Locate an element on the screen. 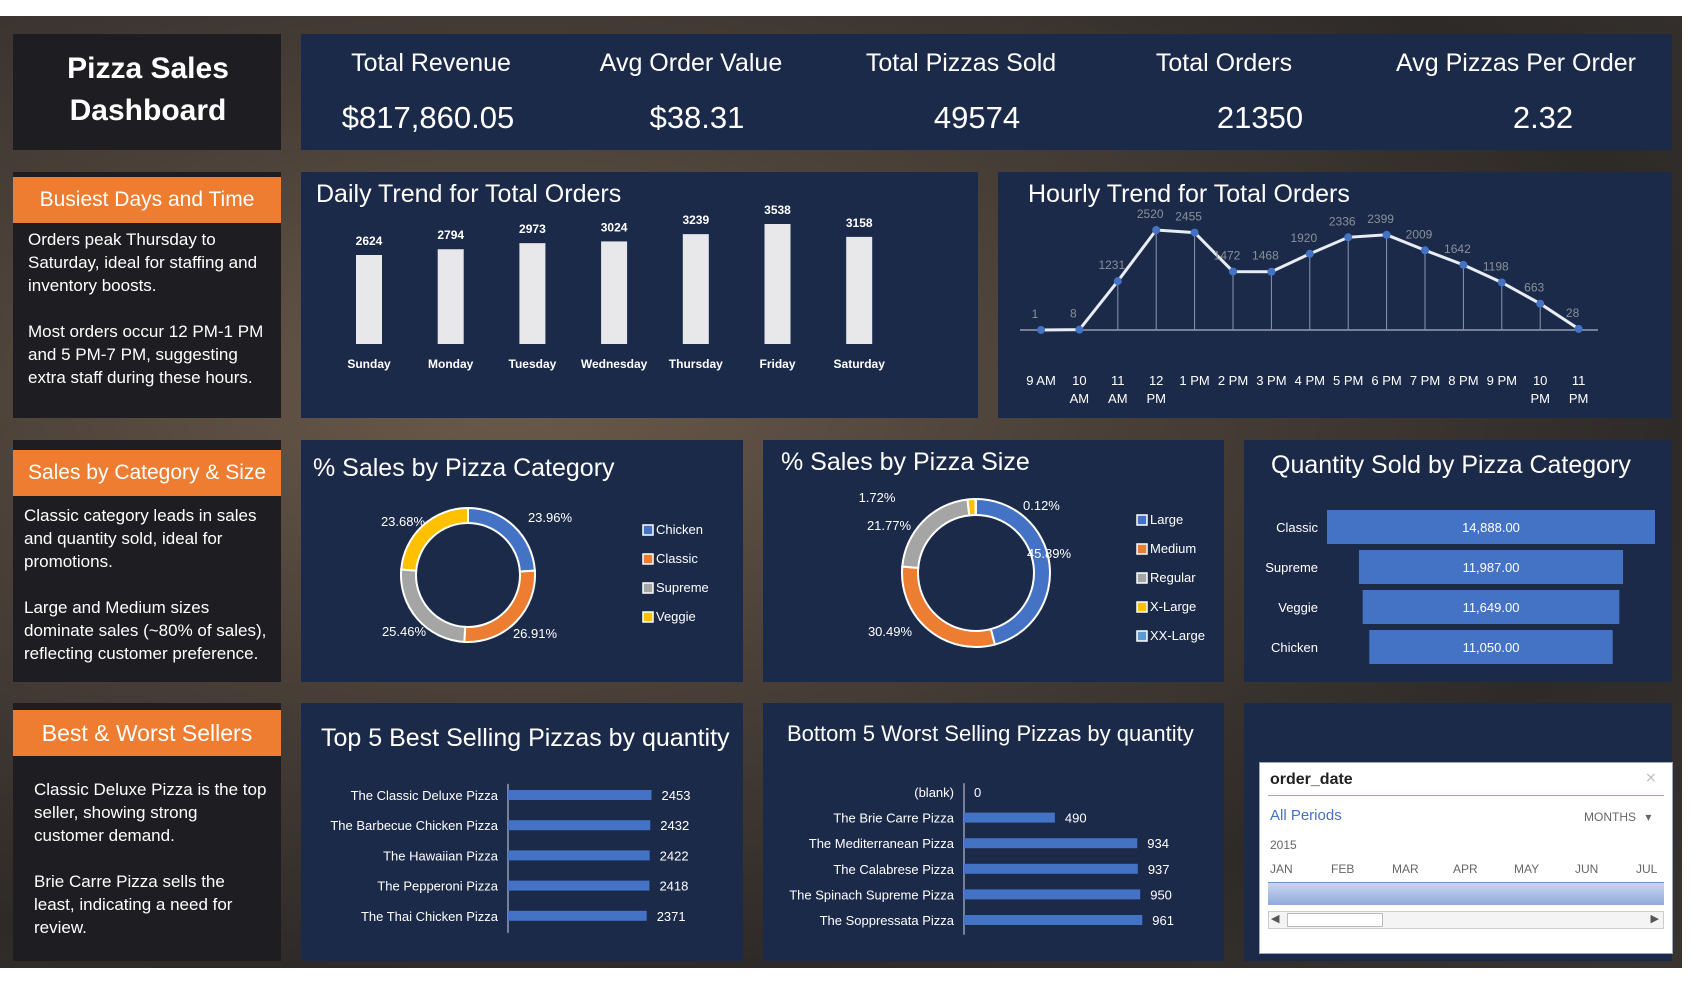 This screenshot has width=1696, height=984. hourly-value-9-am: 1 is located at coordinates (1035, 314).